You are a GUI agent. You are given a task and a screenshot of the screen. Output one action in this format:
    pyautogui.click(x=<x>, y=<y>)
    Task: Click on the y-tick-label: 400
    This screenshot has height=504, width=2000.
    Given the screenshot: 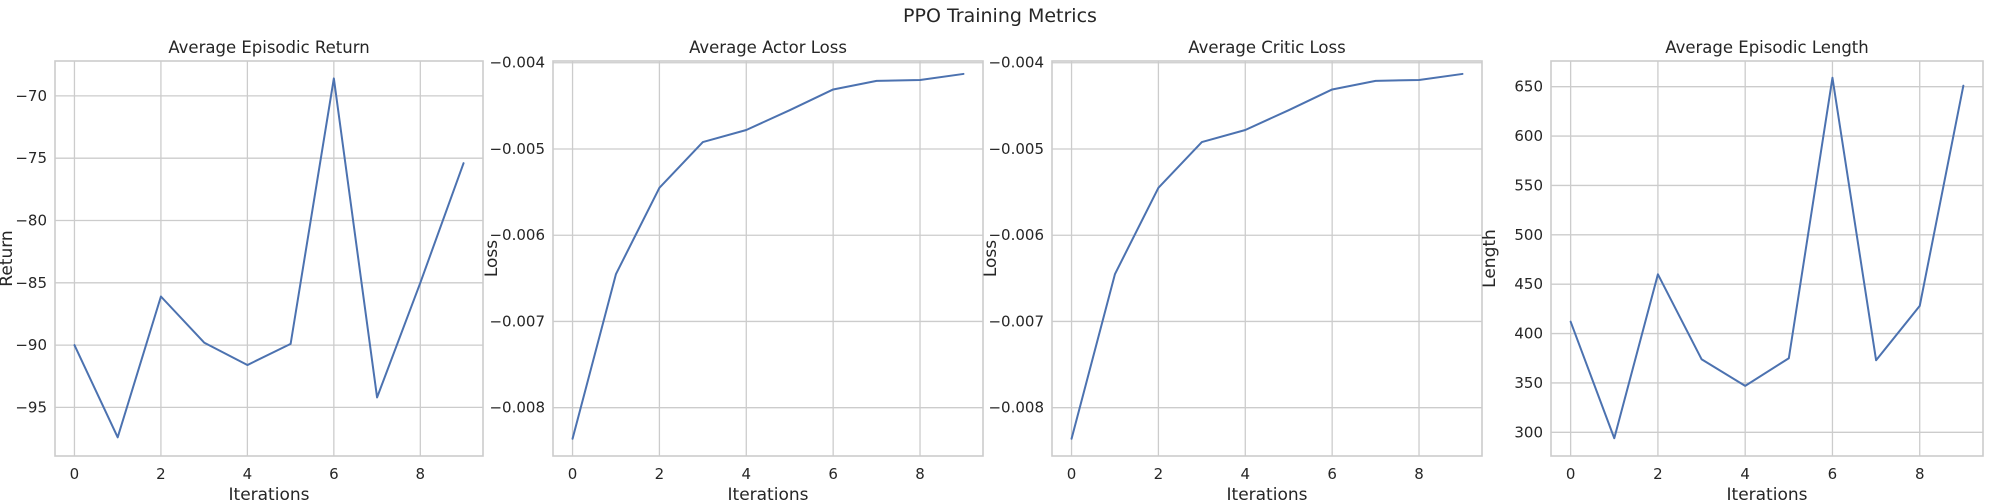 What is the action you would take?
    pyautogui.click(x=1528, y=334)
    